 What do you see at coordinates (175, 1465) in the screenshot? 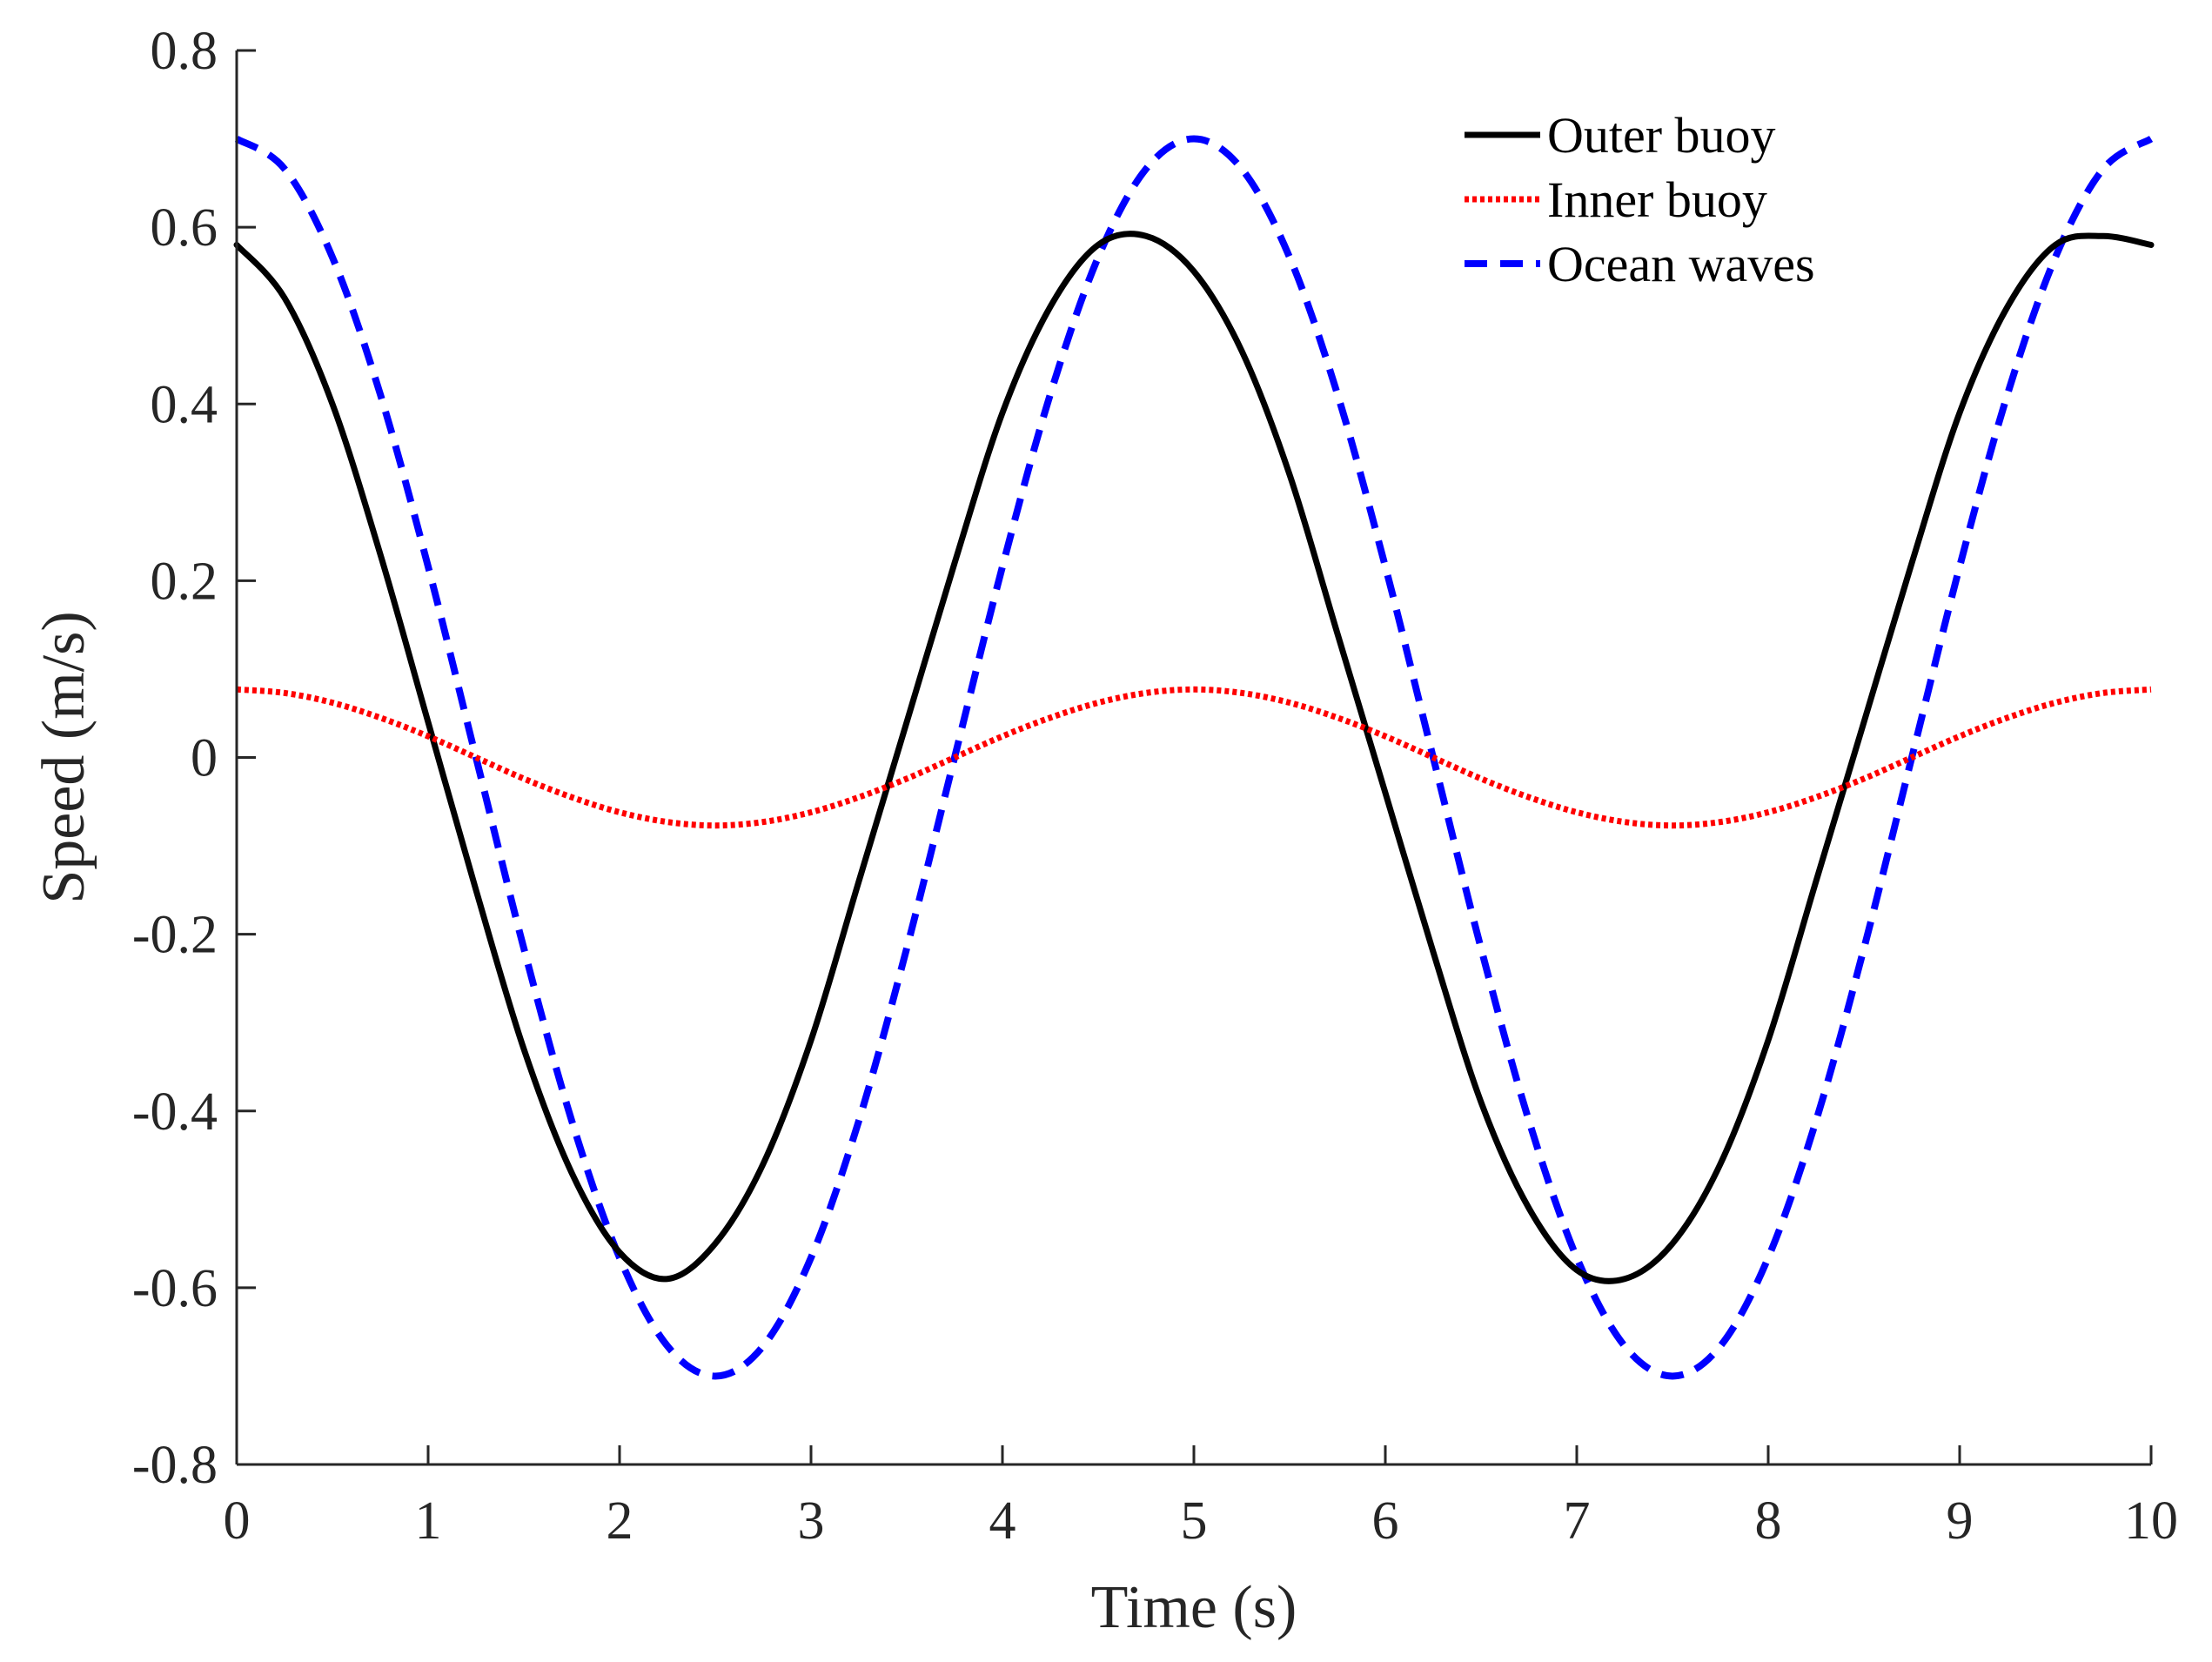
I see `y-tick-label: -0.8` at bounding box center [175, 1465].